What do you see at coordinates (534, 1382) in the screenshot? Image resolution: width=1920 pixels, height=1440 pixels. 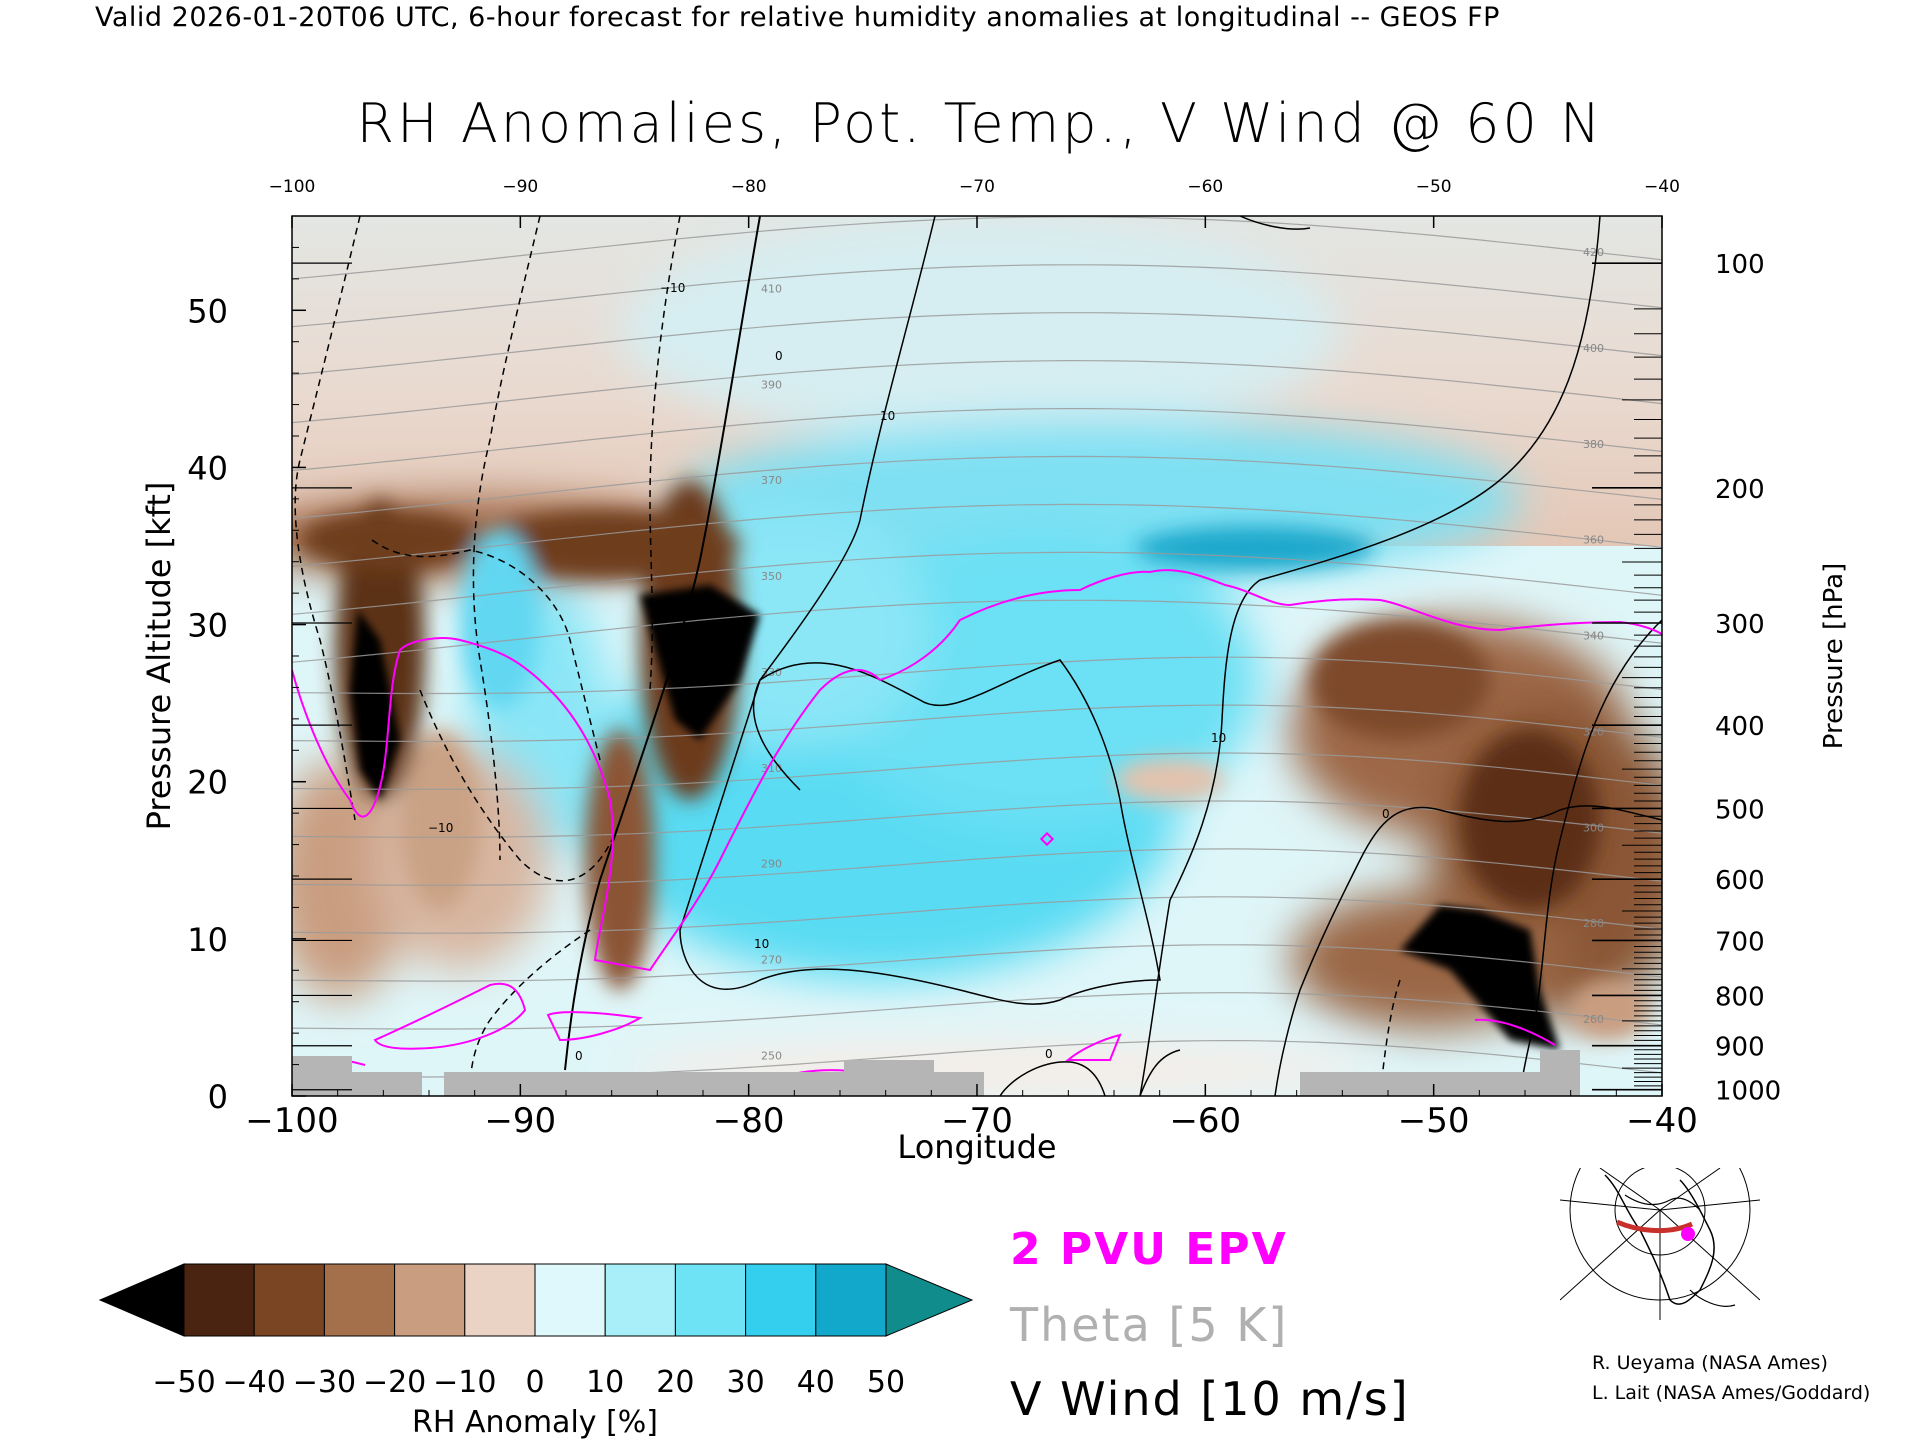 I see `colorbar-tick-label: 0` at bounding box center [534, 1382].